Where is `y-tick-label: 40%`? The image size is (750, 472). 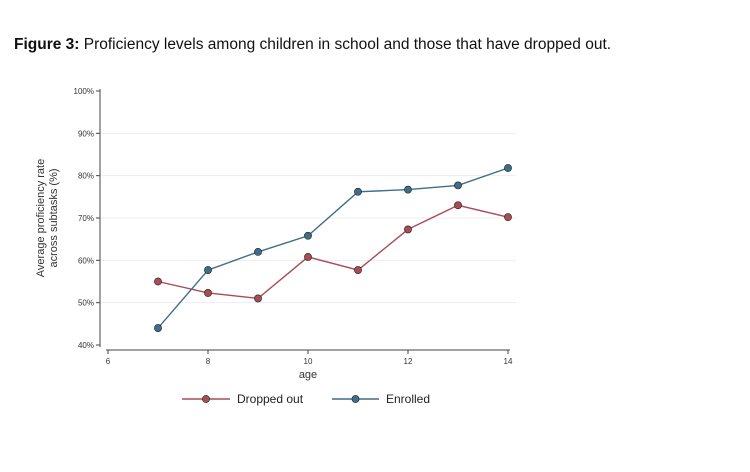 y-tick-label: 40% is located at coordinates (86, 345).